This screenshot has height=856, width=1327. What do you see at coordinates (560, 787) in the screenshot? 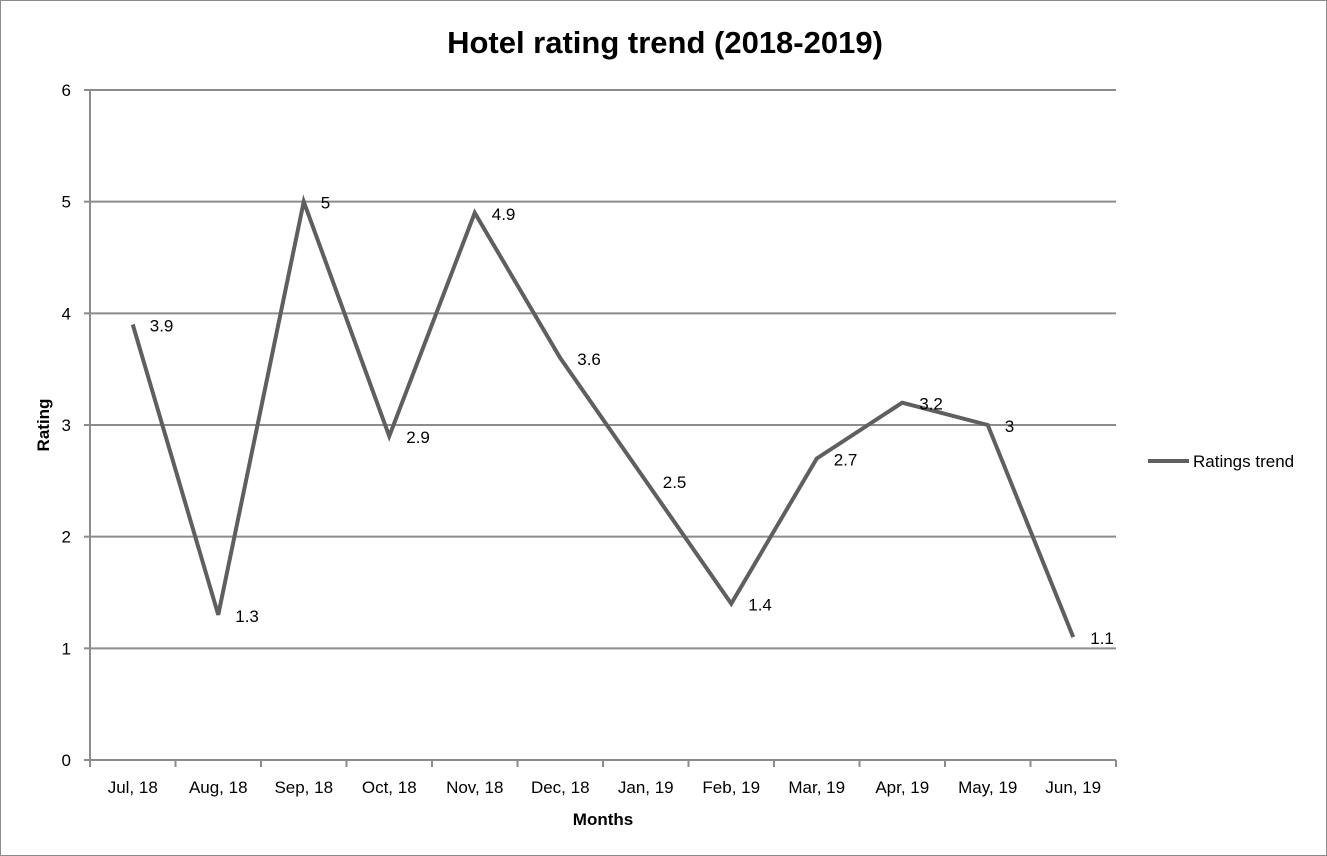
I see `x-tick-label-5: Dec, 18` at bounding box center [560, 787].